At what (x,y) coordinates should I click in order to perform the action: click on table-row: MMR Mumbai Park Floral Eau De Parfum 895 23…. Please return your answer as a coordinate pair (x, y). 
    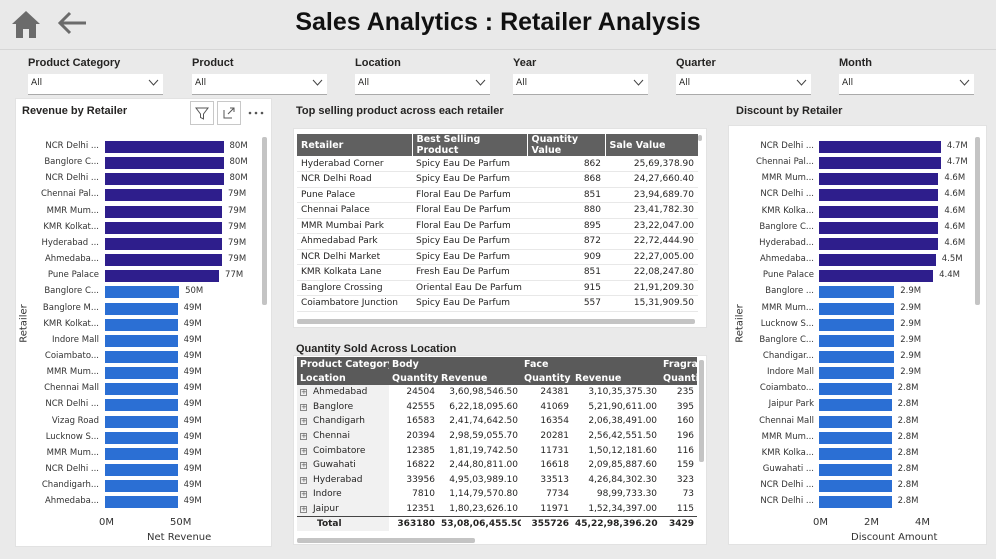
    Looking at the image, I should click on (497, 226).